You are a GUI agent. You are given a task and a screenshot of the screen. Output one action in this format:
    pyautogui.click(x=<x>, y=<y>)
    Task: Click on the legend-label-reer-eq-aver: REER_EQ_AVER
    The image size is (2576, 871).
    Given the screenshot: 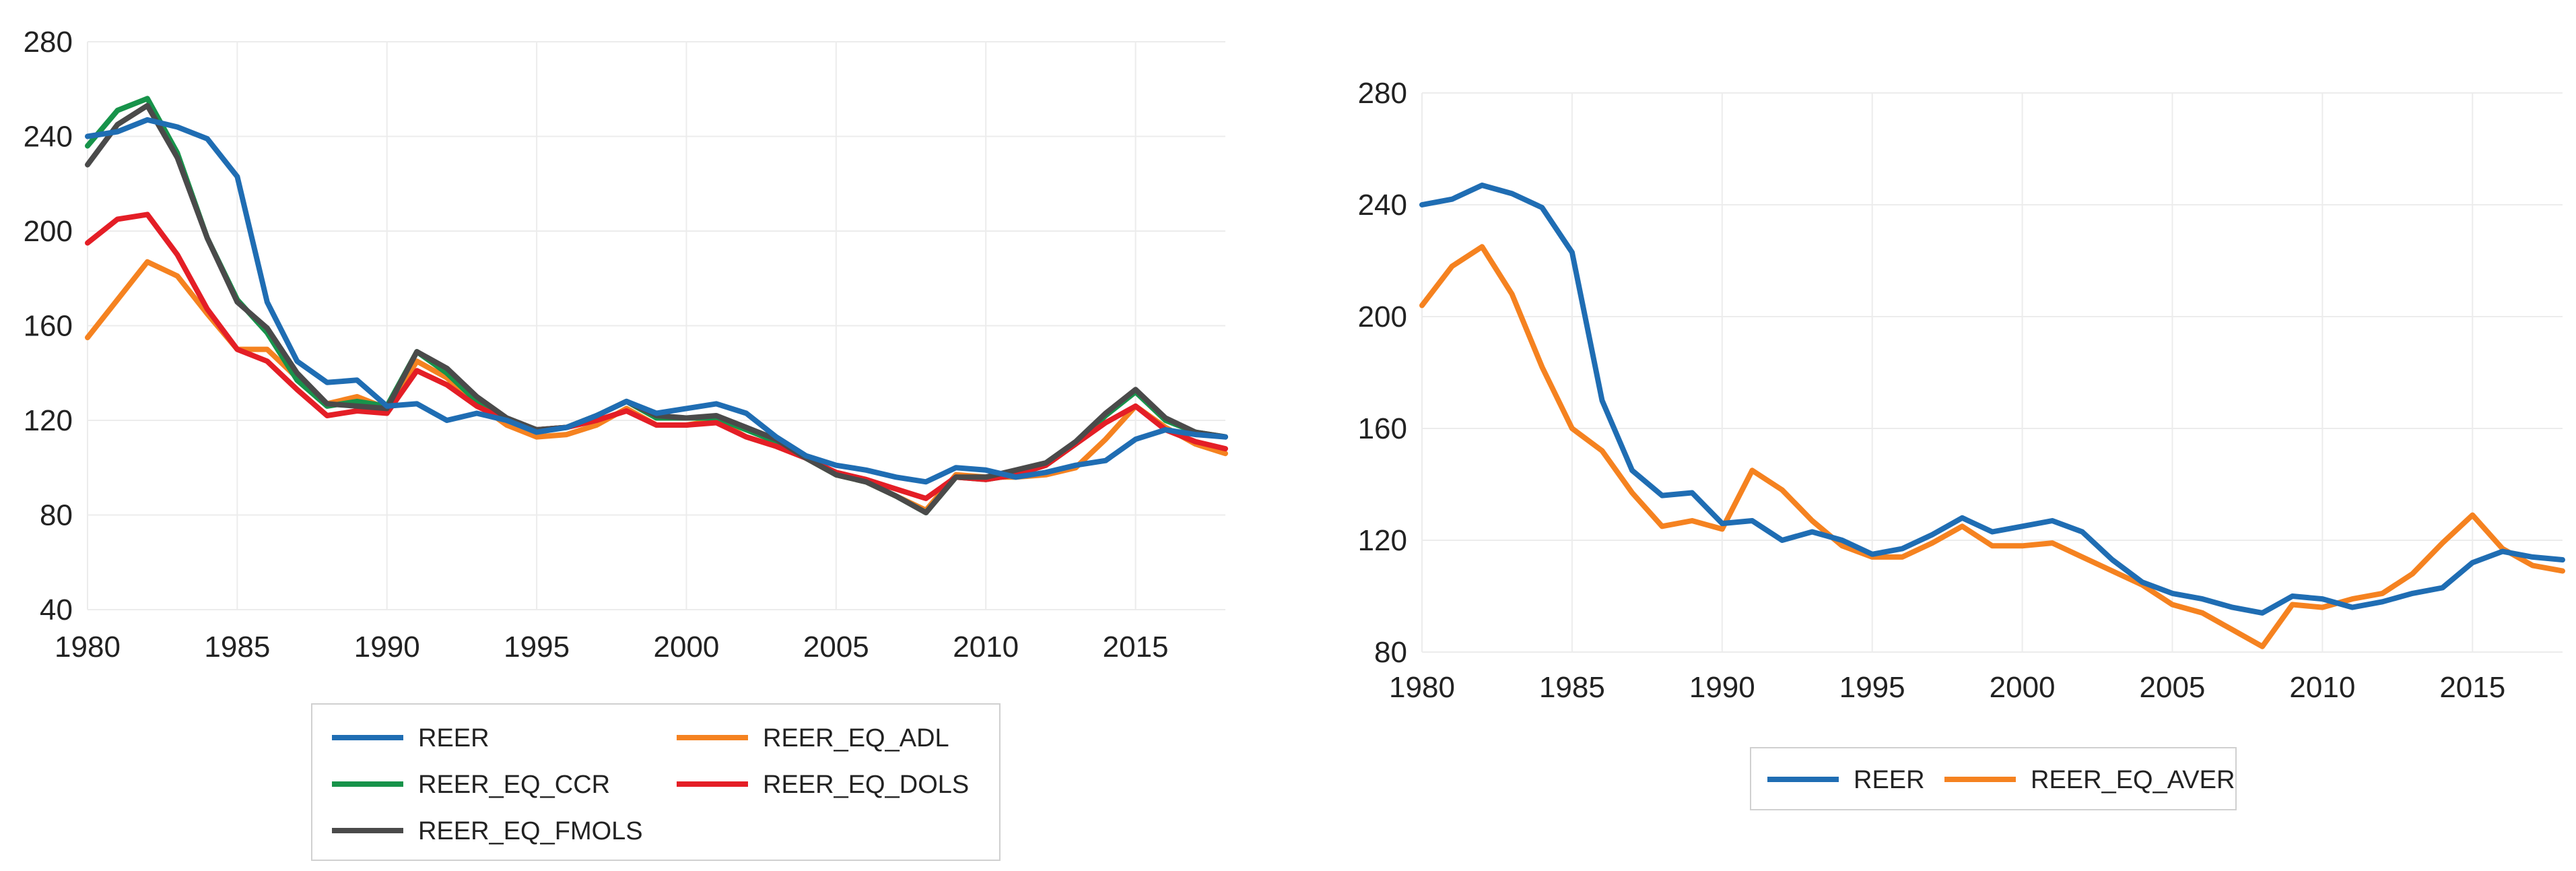 What is the action you would take?
    pyautogui.click(x=2133, y=780)
    